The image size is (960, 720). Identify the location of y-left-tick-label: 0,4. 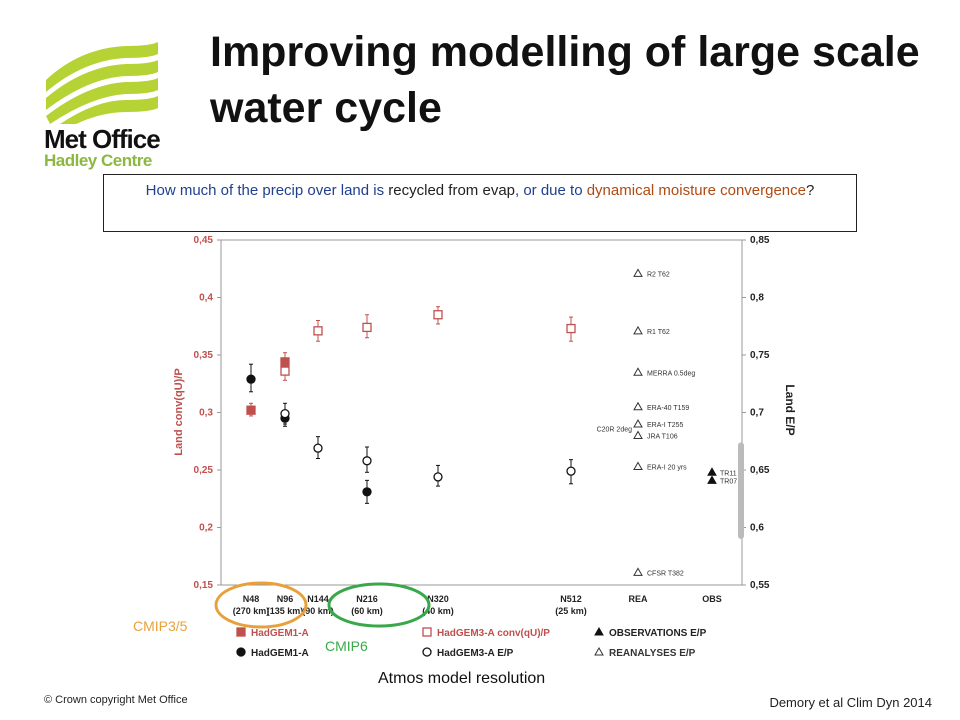
(206, 298).